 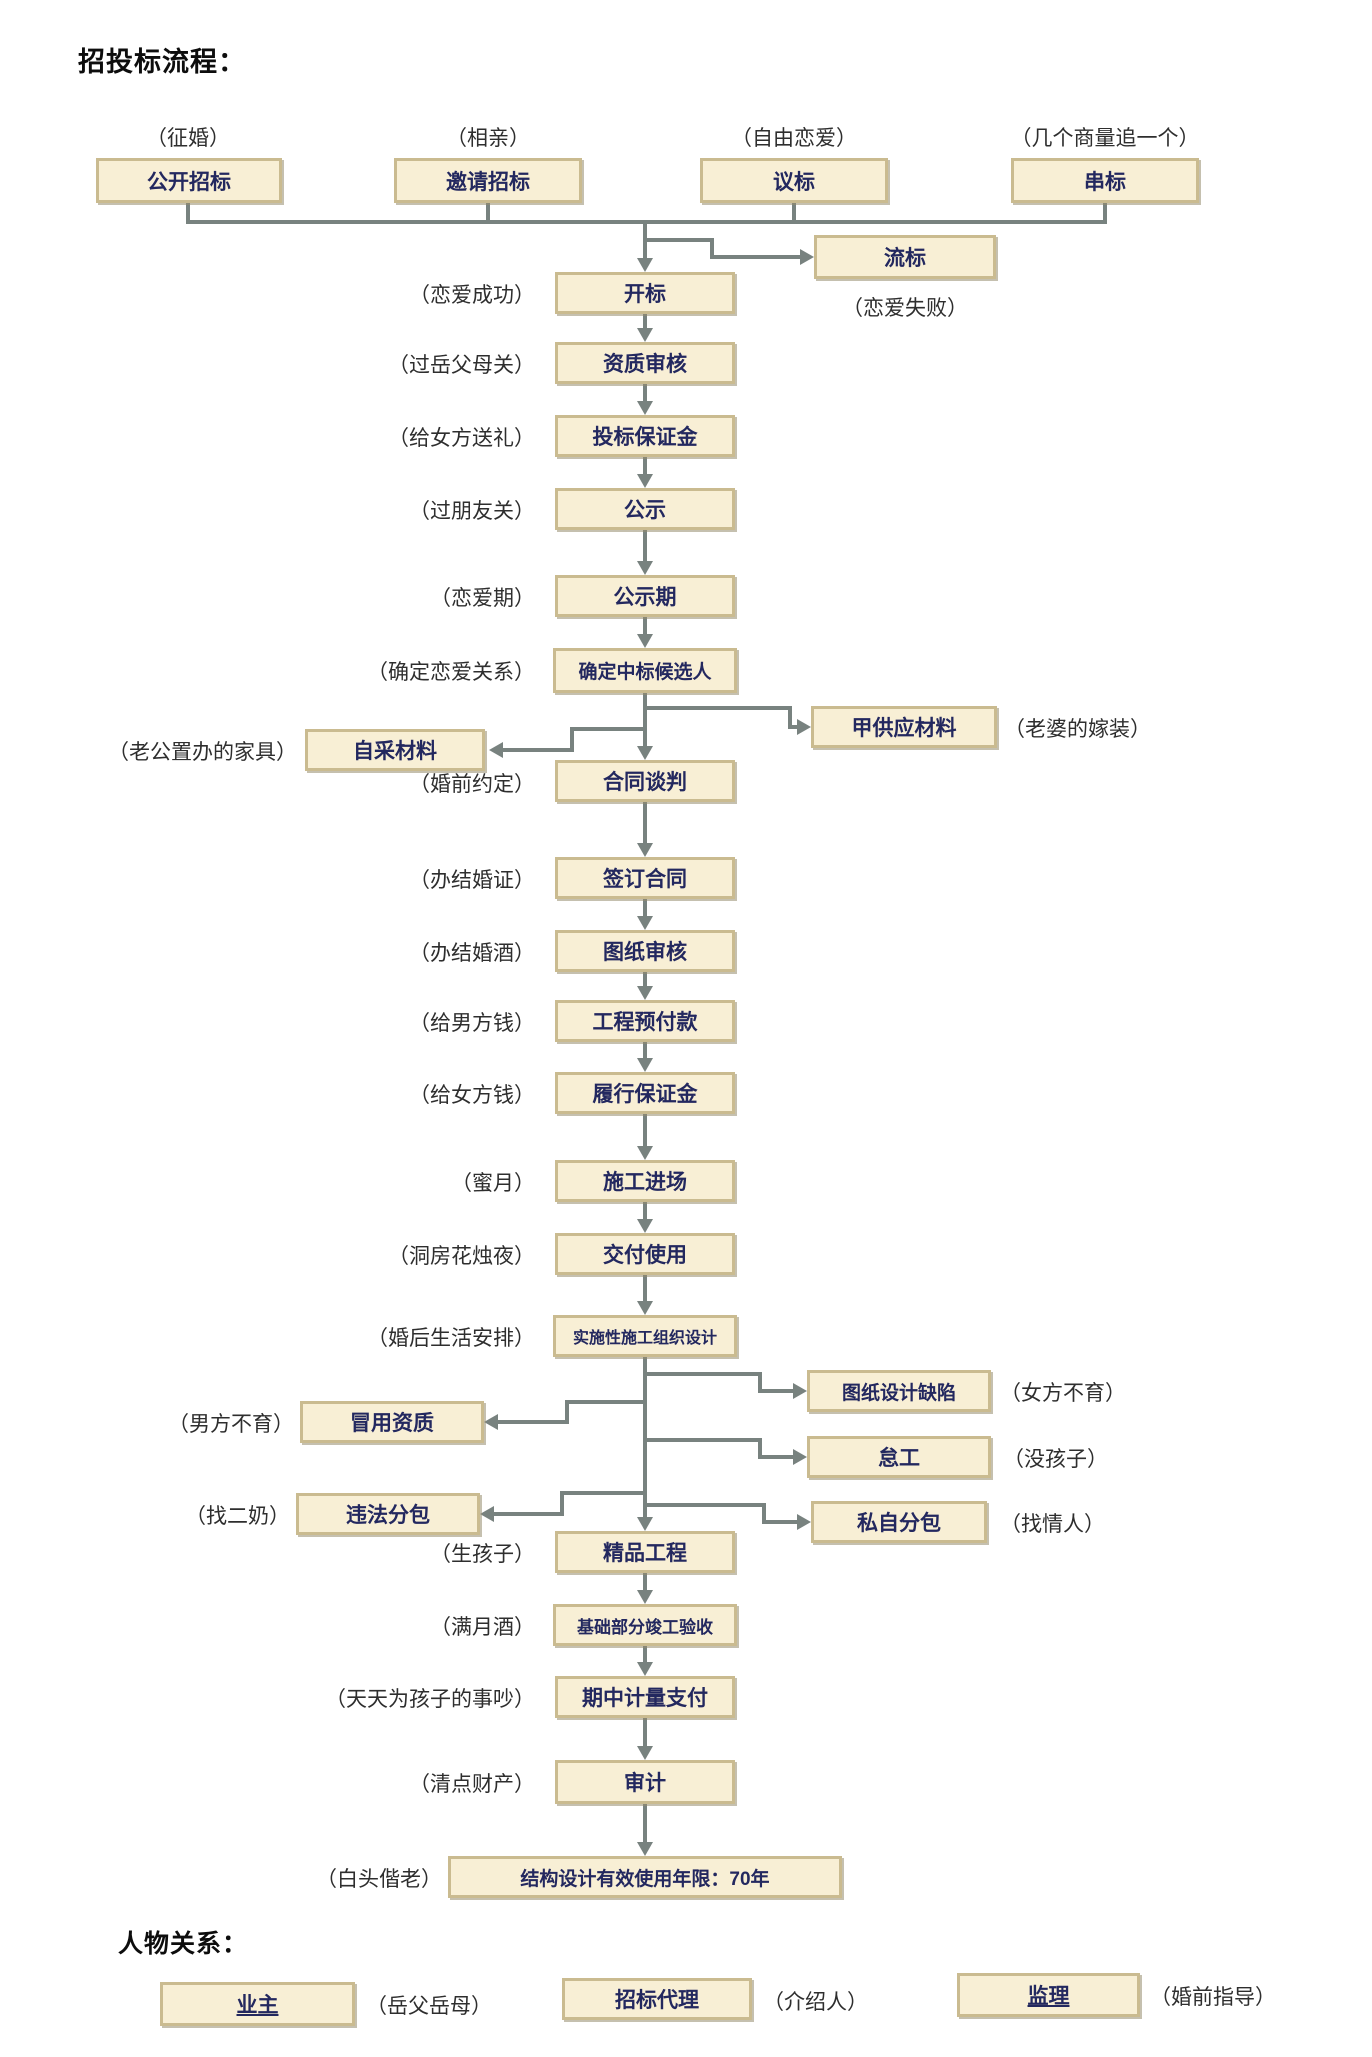 What do you see at coordinates (451, 672) in the screenshot?
I see `note-confirm-relationship: （确定恋爱关系）` at bounding box center [451, 672].